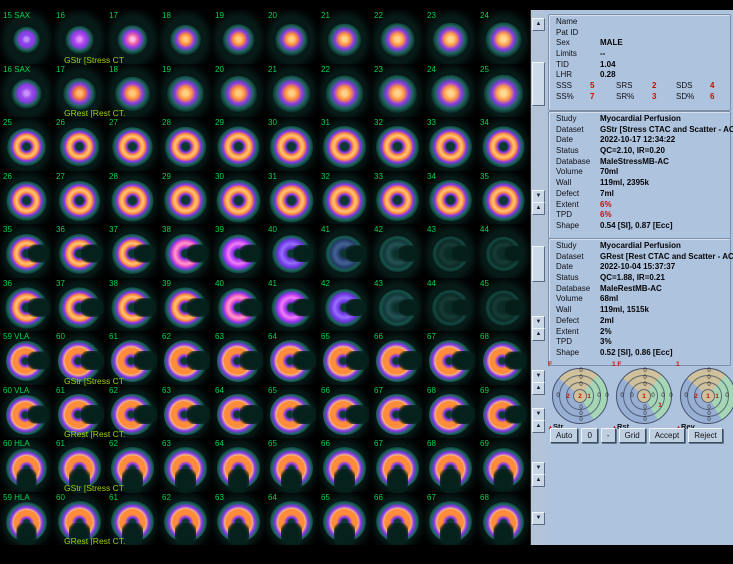 The image size is (733, 564). What do you see at coordinates (79, 37) in the screenshot?
I see `spect-slice: 16` at bounding box center [79, 37].